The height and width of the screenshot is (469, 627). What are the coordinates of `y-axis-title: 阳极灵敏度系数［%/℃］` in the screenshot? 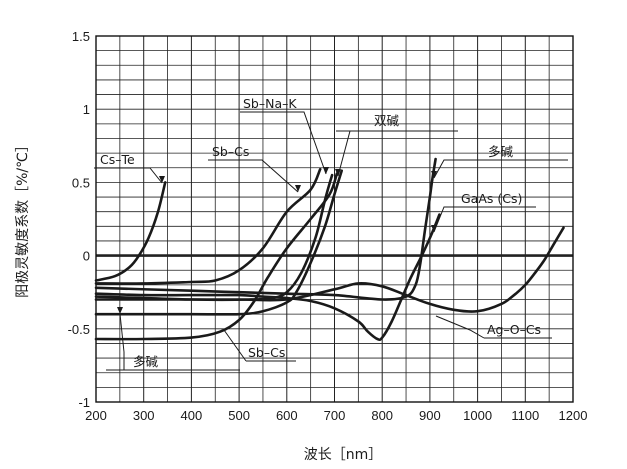 It's located at (23, 218).